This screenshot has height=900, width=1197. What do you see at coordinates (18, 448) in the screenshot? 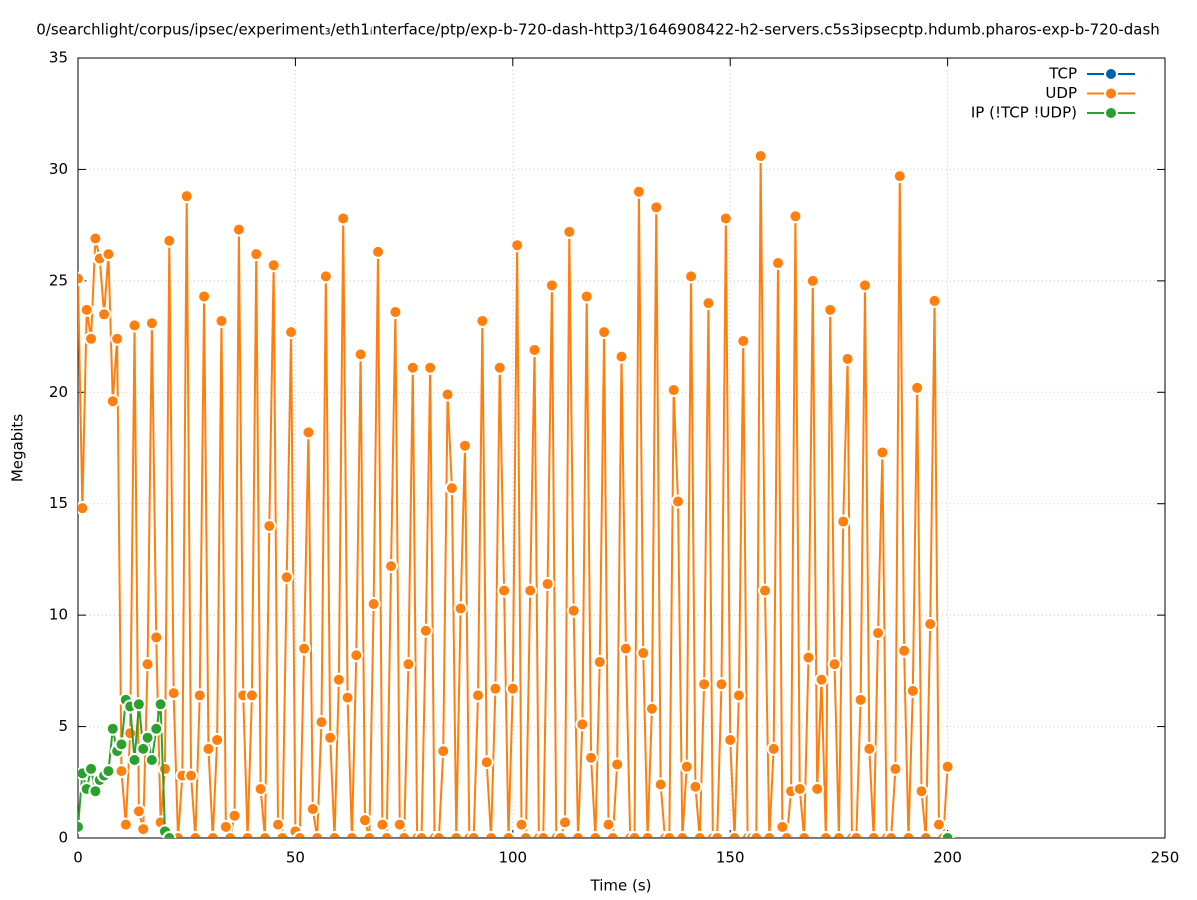
I see `y-axis-label: Megabits` at bounding box center [18, 448].